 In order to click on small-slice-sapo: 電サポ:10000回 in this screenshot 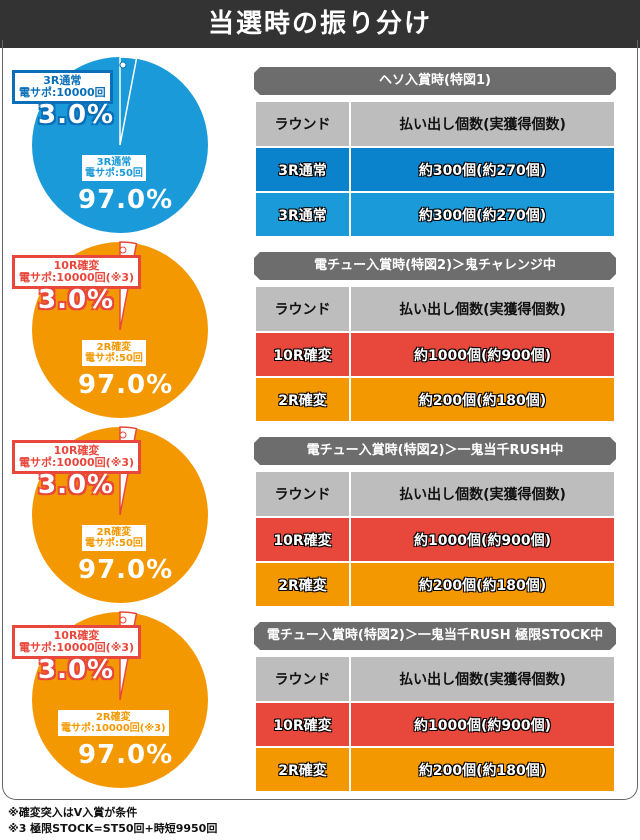, I will do `click(62, 92)`.